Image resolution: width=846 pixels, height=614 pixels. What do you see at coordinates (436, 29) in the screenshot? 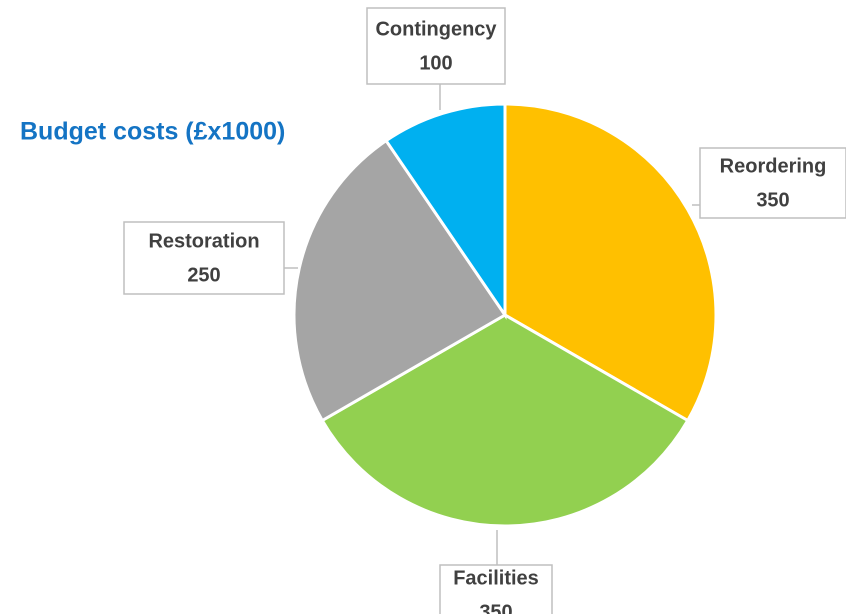
I see `slice-label: Contingency` at bounding box center [436, 29].